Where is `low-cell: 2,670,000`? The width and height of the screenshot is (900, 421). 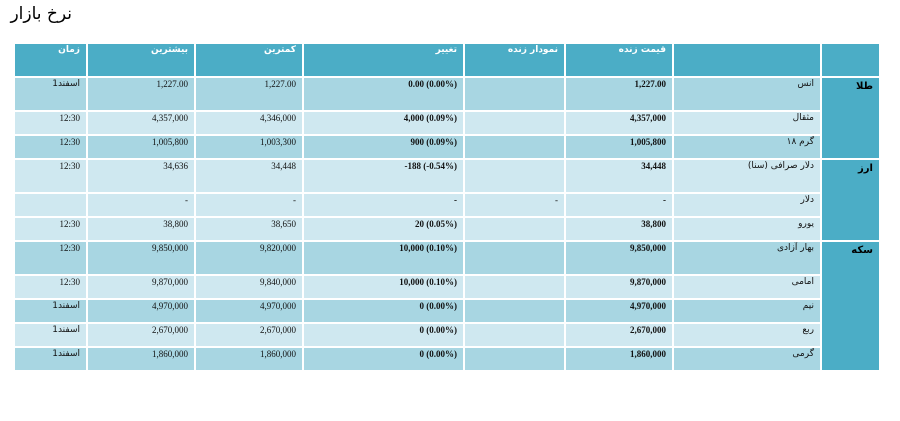 low-cell: 2,670,000 is located at coordinates (249, 335).